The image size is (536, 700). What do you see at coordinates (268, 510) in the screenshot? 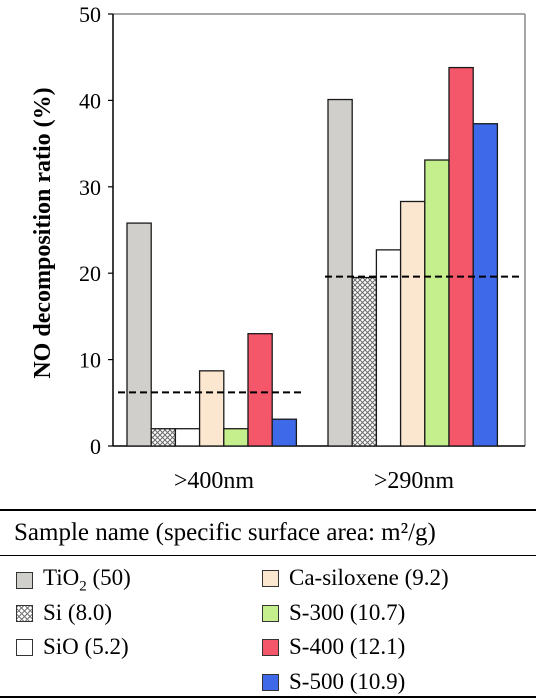
I see `legend-top-rule` at bounding box center [268, 510].